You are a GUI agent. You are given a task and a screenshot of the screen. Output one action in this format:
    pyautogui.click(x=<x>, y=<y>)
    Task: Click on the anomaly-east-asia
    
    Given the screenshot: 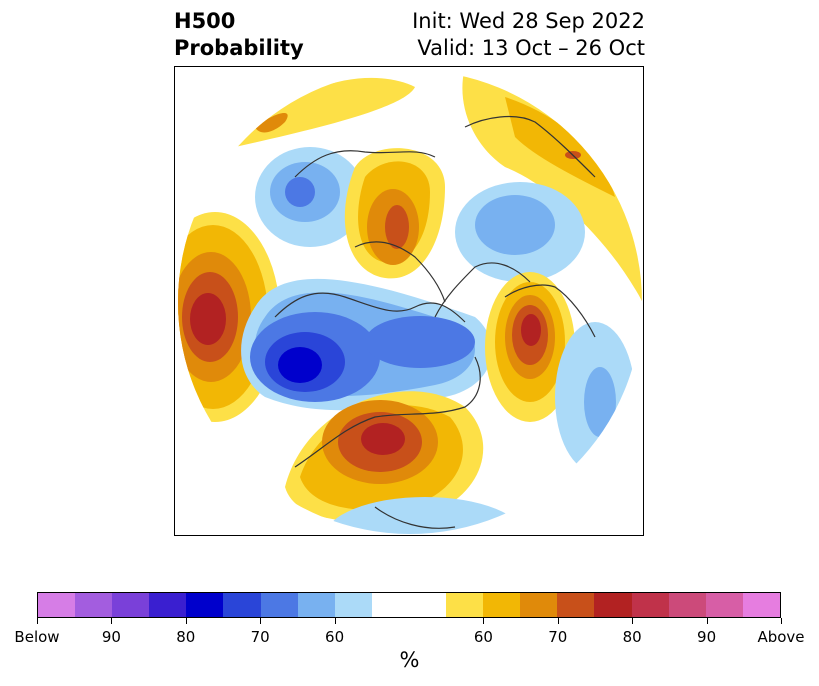 What is the action you would take?
    pyautogui.click(x=595, y=397)
    